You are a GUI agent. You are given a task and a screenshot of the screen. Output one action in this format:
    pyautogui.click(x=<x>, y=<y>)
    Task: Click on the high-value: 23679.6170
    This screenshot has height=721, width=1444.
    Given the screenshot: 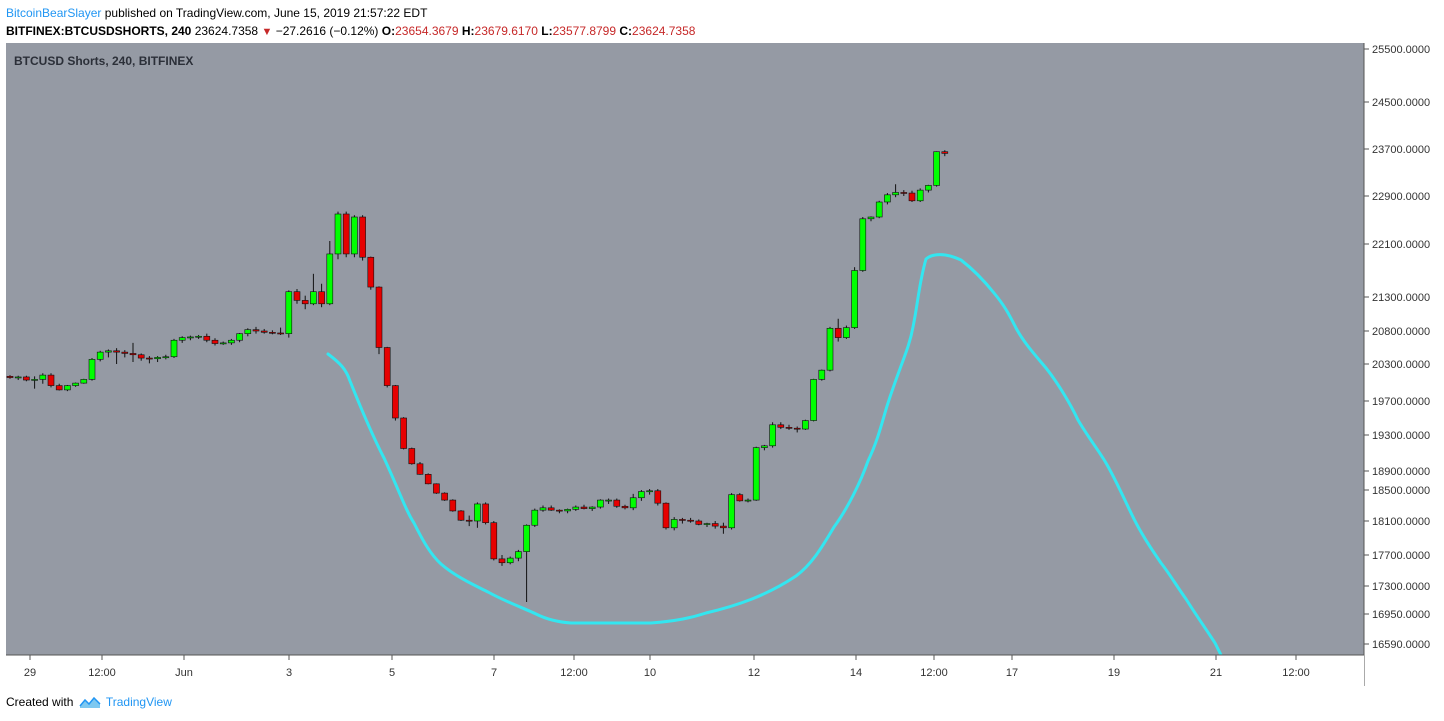 What is the action you would take?
    pyautogui.click(x=506, y=31)
    